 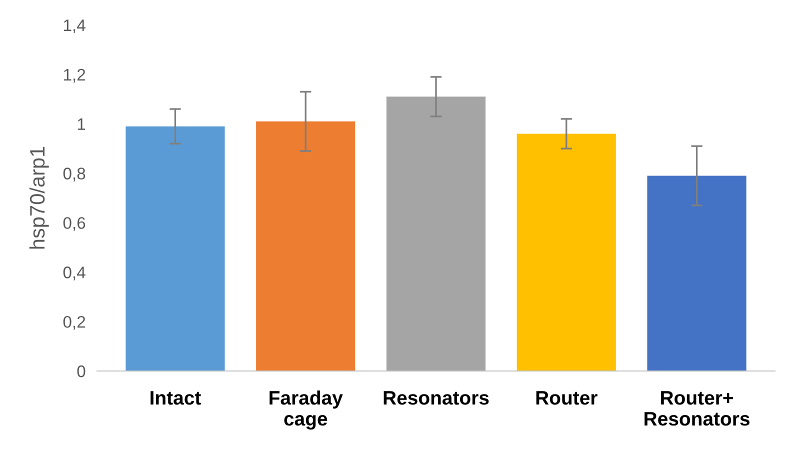 I want to click on x-tick-label: Router, so click(x=567, y=398).